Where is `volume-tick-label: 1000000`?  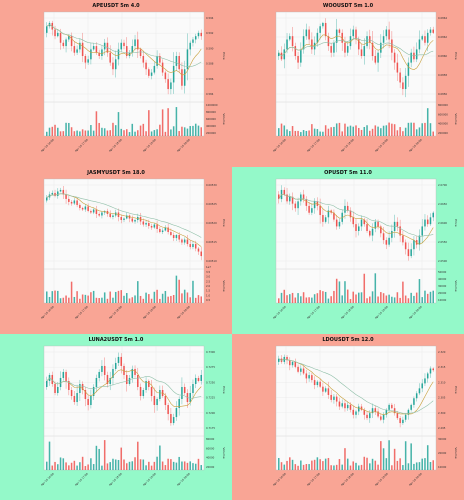
volume-tick-label: 1000000 is located at coordinates (212, 105).